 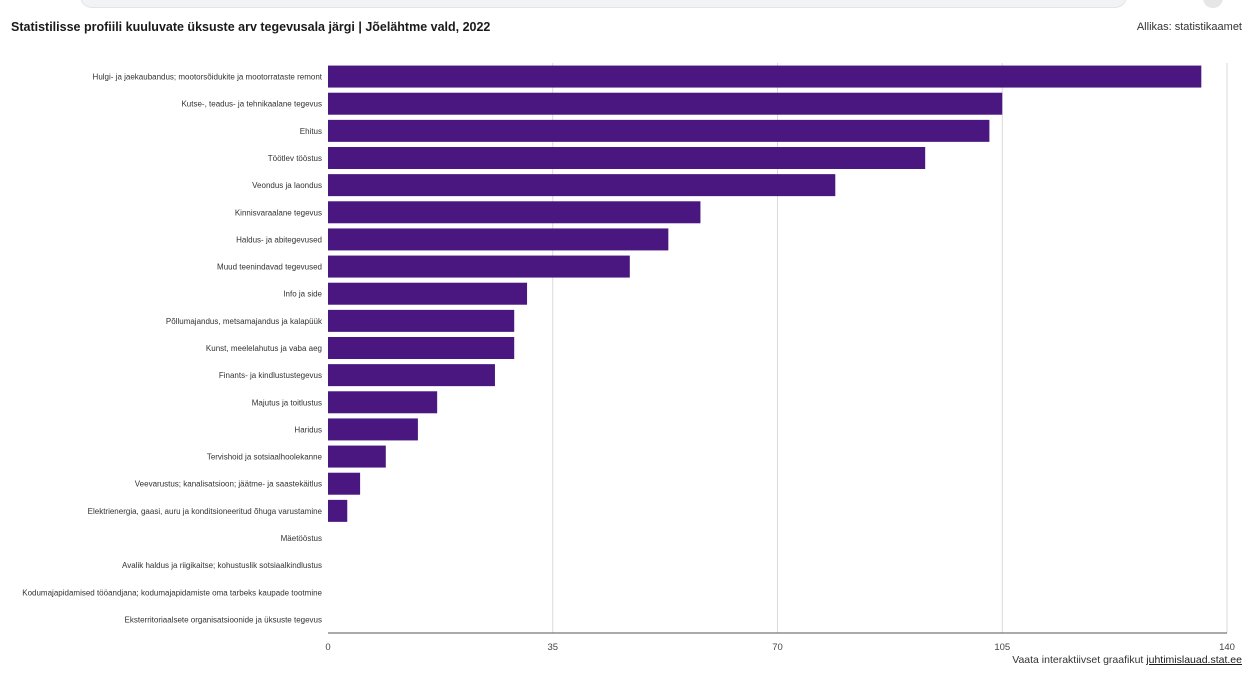 What do you see at coordinates (278, 212) in the screenshot?
I see `category-label-5: Kinnisvaraalane tegevus` at bounding box center [278, 212].